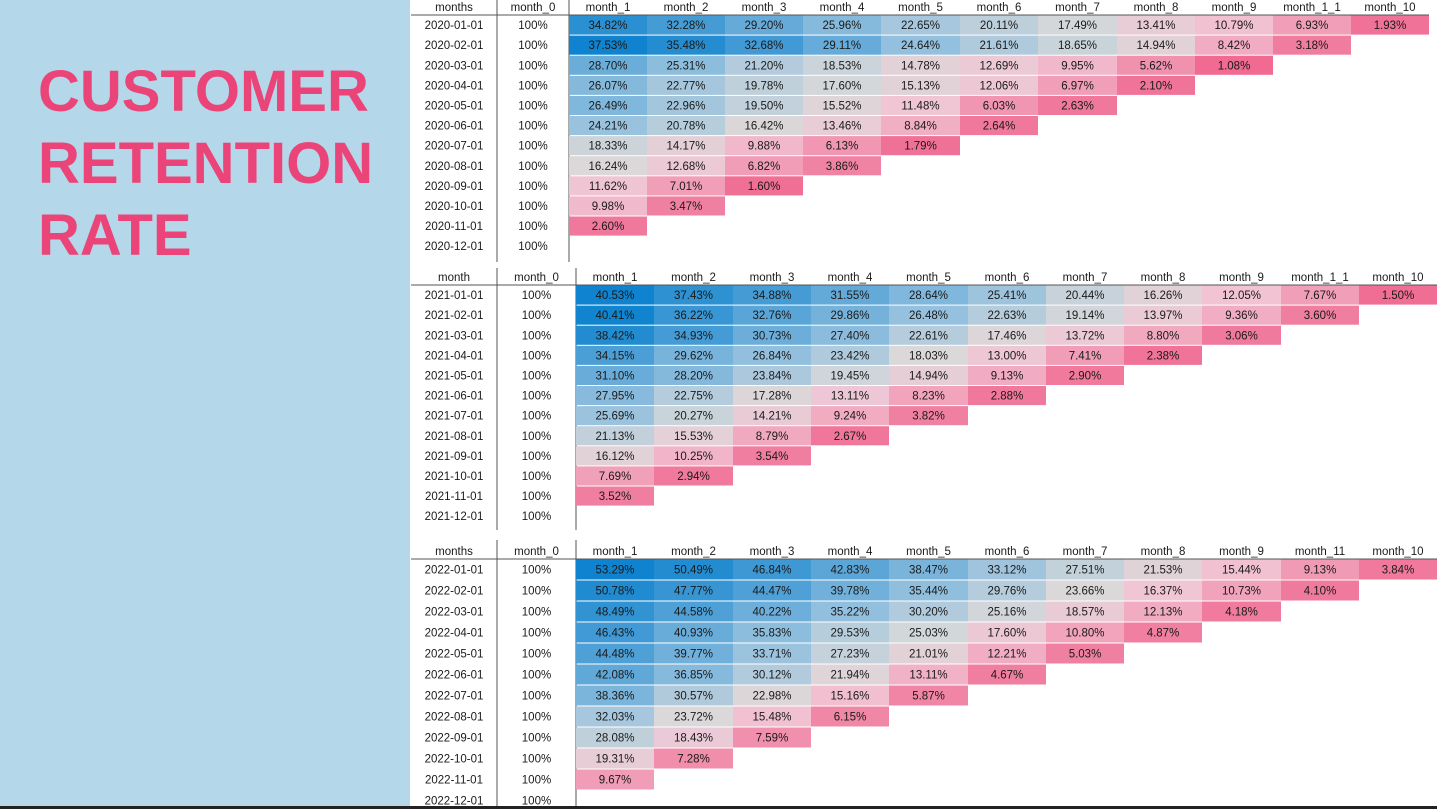 Image resolution: width=1437 pixels, height=809 pixels. I want to click on cell-value-label: 19.50%, so click(763, 106).